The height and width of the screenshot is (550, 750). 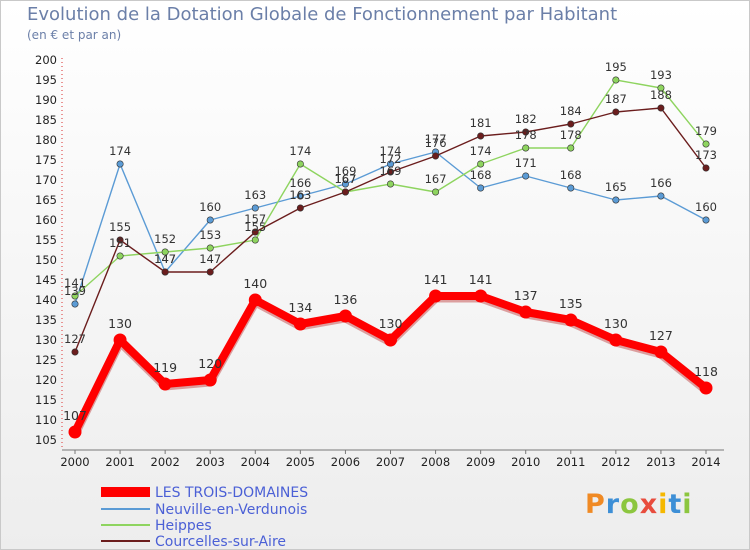 I want to click on x-tick-label: 2014, so click(x=705, y=462).